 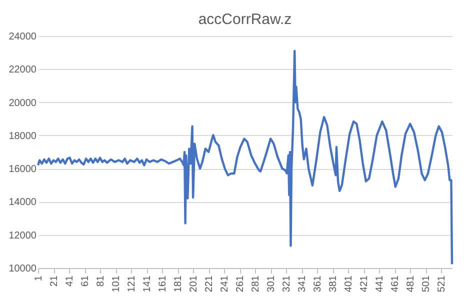 I want to click on x-tick-label: 461, so click(x=396, y=283).